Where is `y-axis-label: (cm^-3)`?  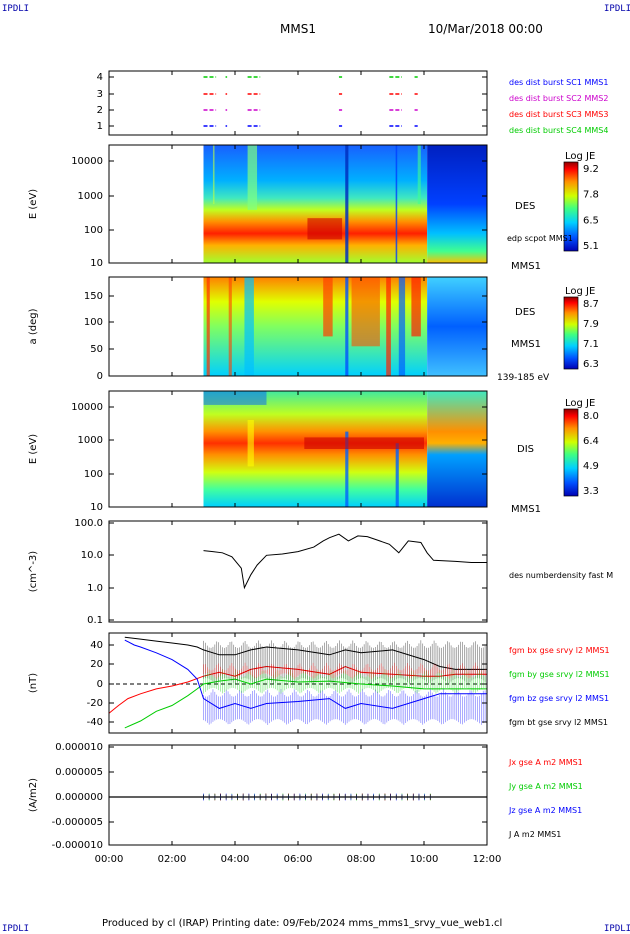
y-axis-label: (cm^-3) is located at coordinates (33, 571).